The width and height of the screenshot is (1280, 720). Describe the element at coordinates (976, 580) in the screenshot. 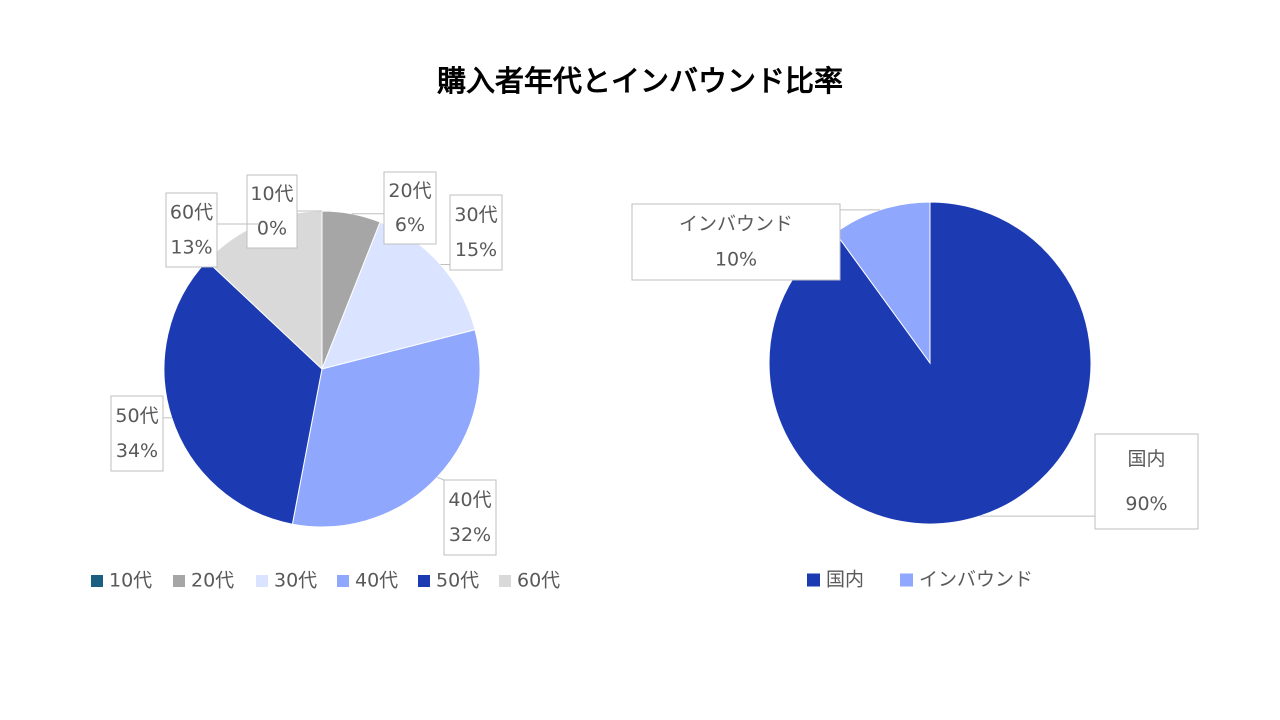

I see `legend-label: インバウンド` at that location.